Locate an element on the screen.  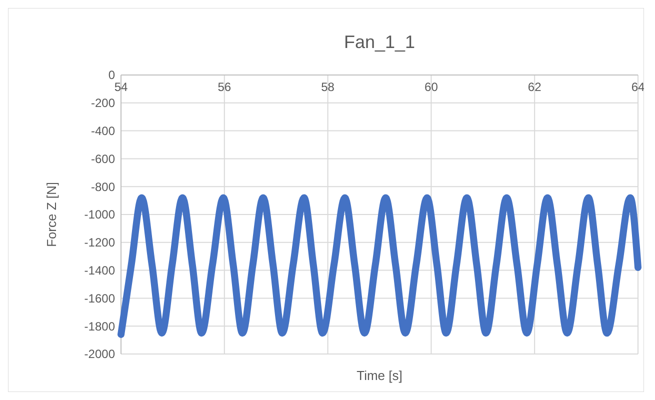
y-tick-label: -800 is located at coordinates (103, 187).